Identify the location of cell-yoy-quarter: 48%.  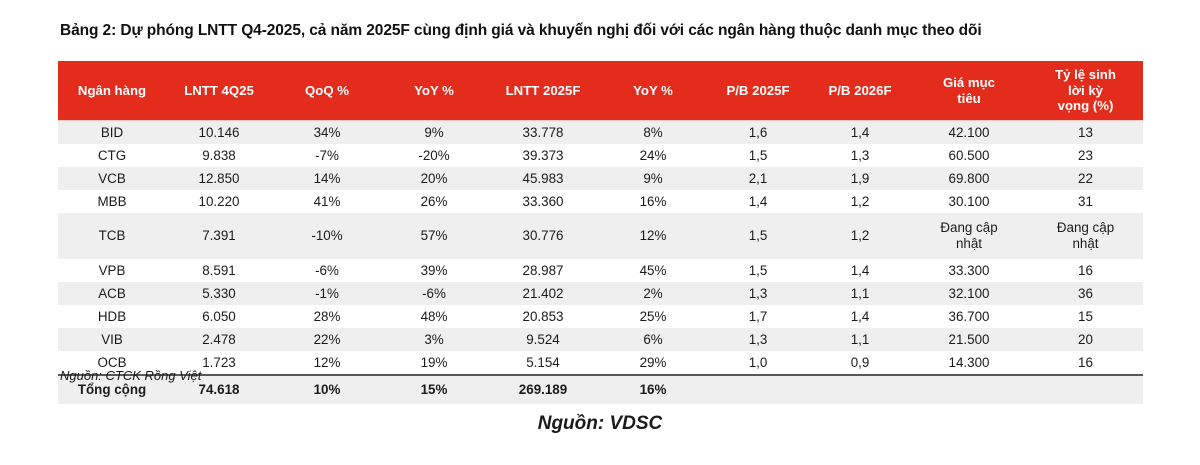
(434, 316).